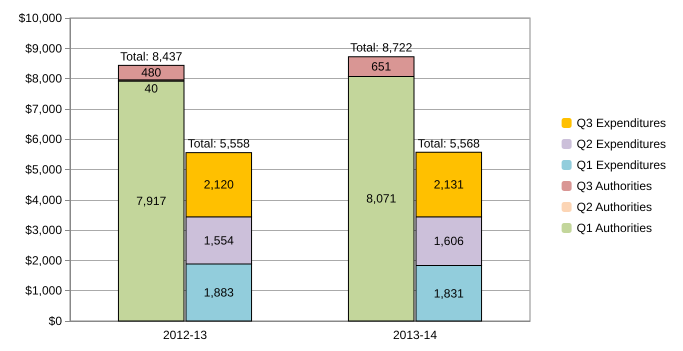 This screenshot has height=351, width=683. What do you see at coordinates (55, 321) in the screenshot?
I see `y-tick-label: $0` at bounding box center [55, 321].